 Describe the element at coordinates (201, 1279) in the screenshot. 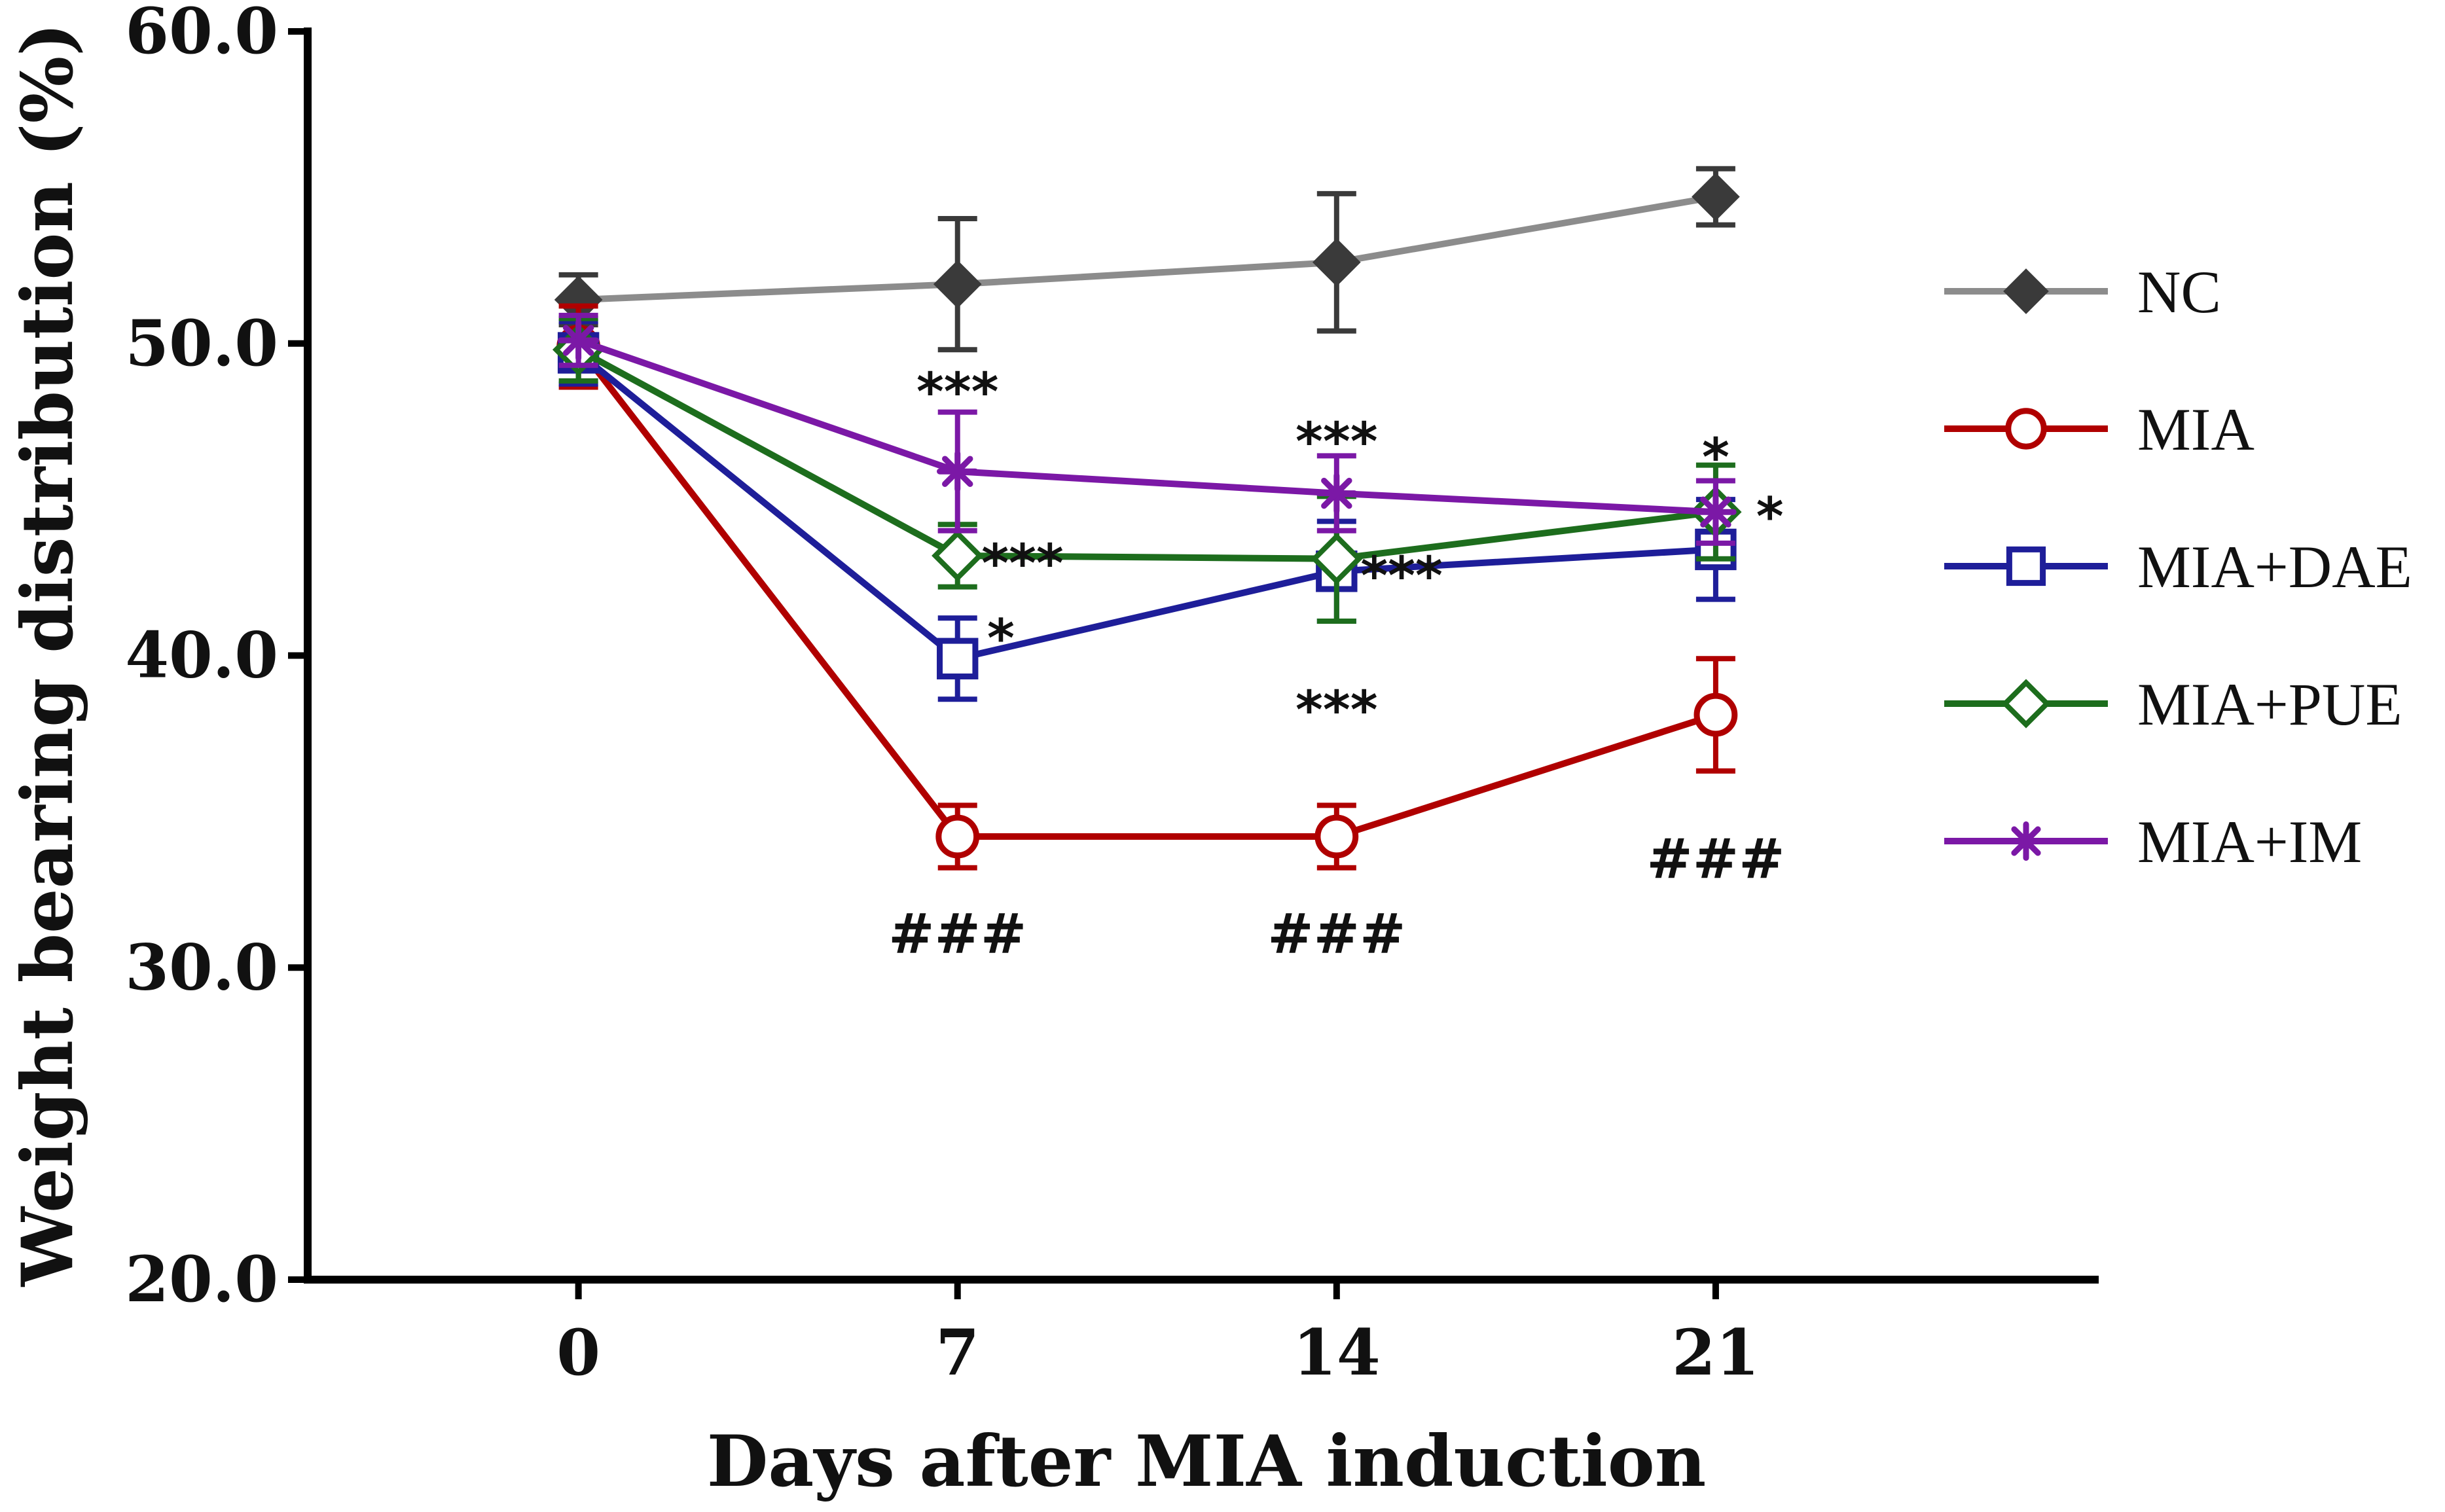

I see `y-tick-label: 20.0` at that location.